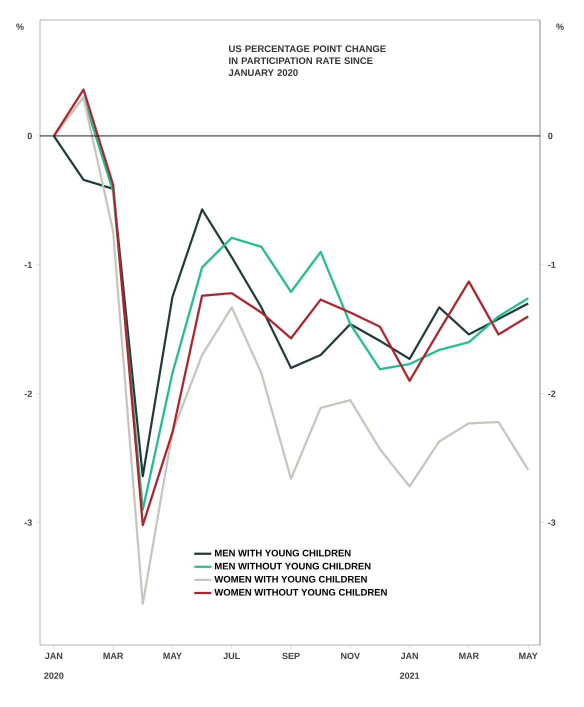 This screenshot has height=707, width=584. Describe the element at coordinates (290, 579) in the screenshot. I see `legend-label: WOMEN WITH YOUNG CHILDREN` at that location.